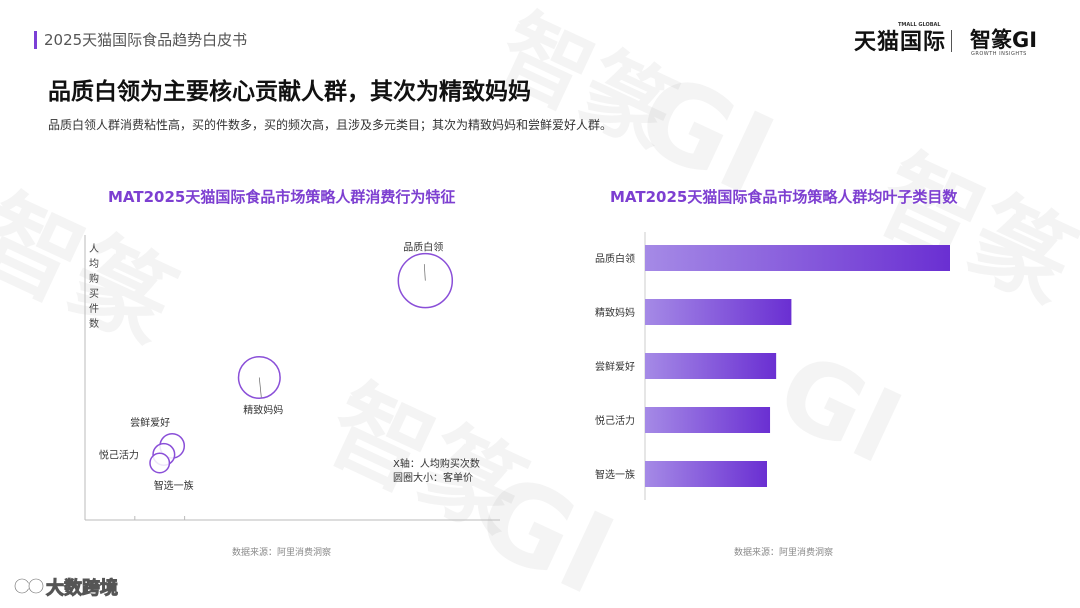 The width and height of the screenshot is (1080, 608). What do you see at coordinates (94, 264) in the screenshot?
I see `y-axis-label-char: 均` at bounding box center [94, 264].